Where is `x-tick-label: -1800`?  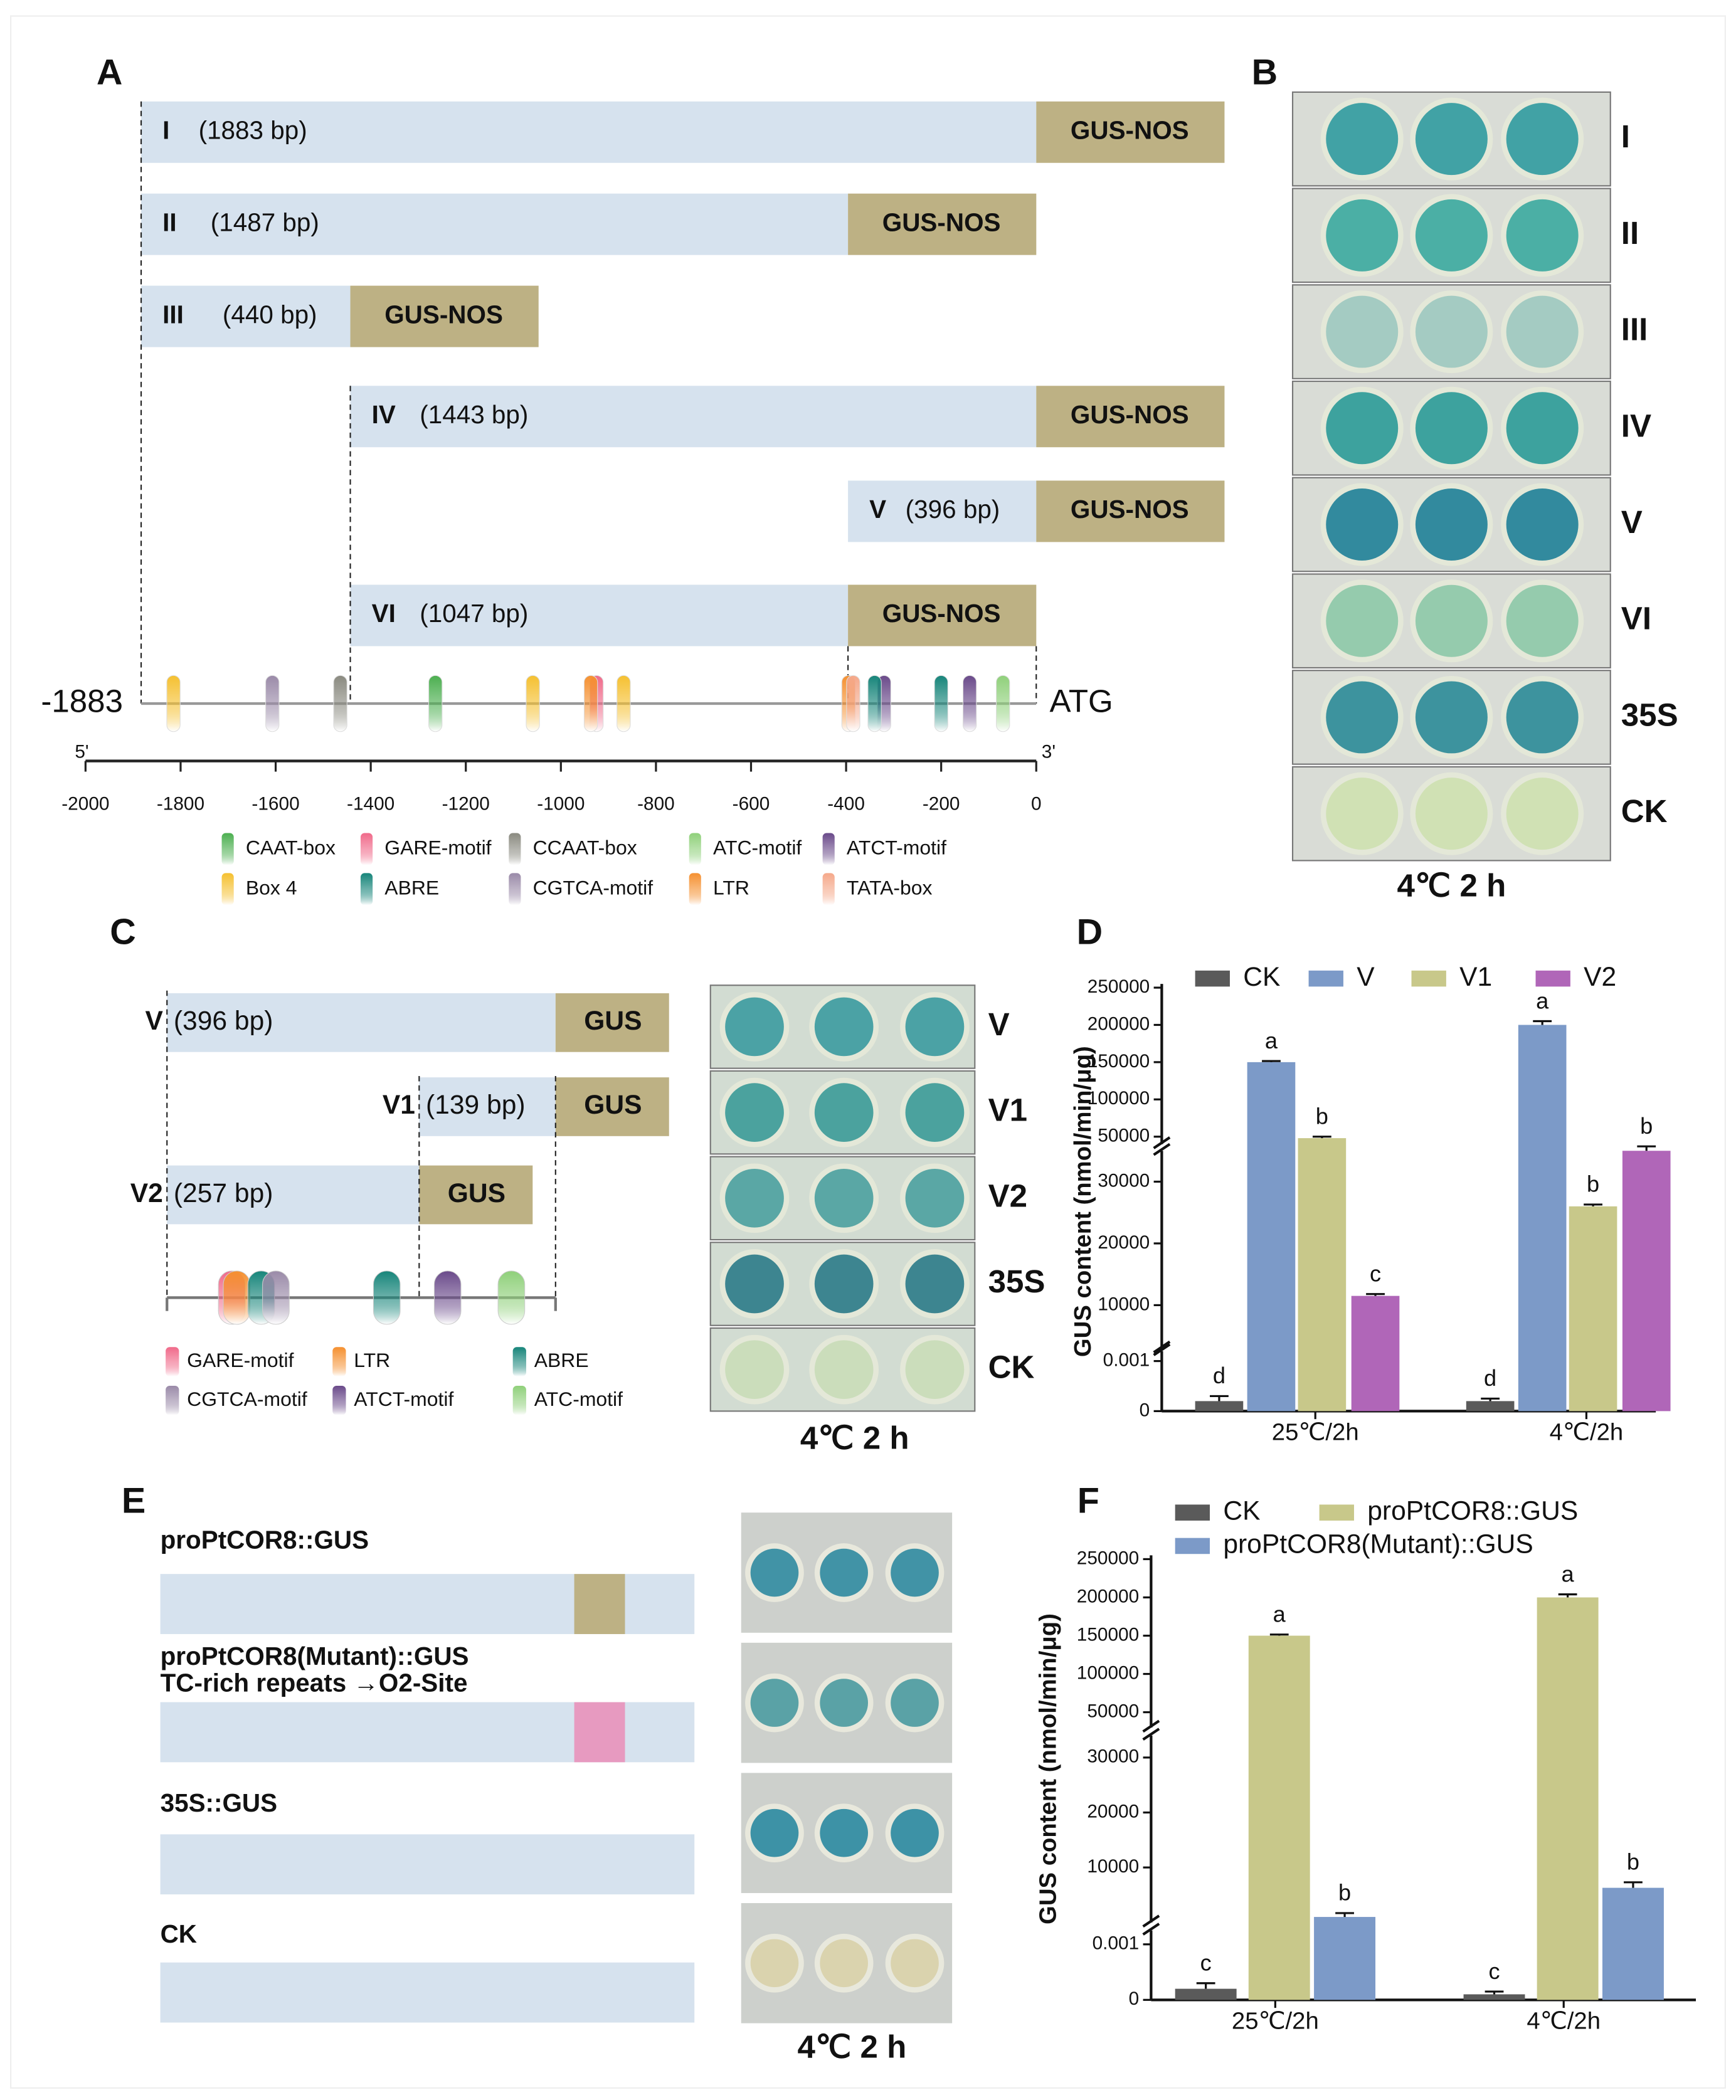 x-tick-label: -1800 is located at coordinates (180, 805).